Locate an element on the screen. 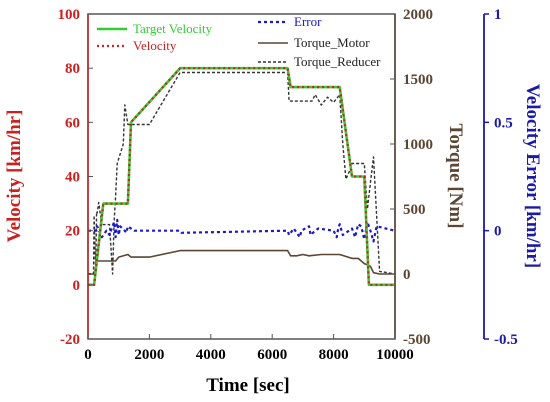 The image size is (550, 402). x-tick-label: 2000 is located at coordinates (149, 355).